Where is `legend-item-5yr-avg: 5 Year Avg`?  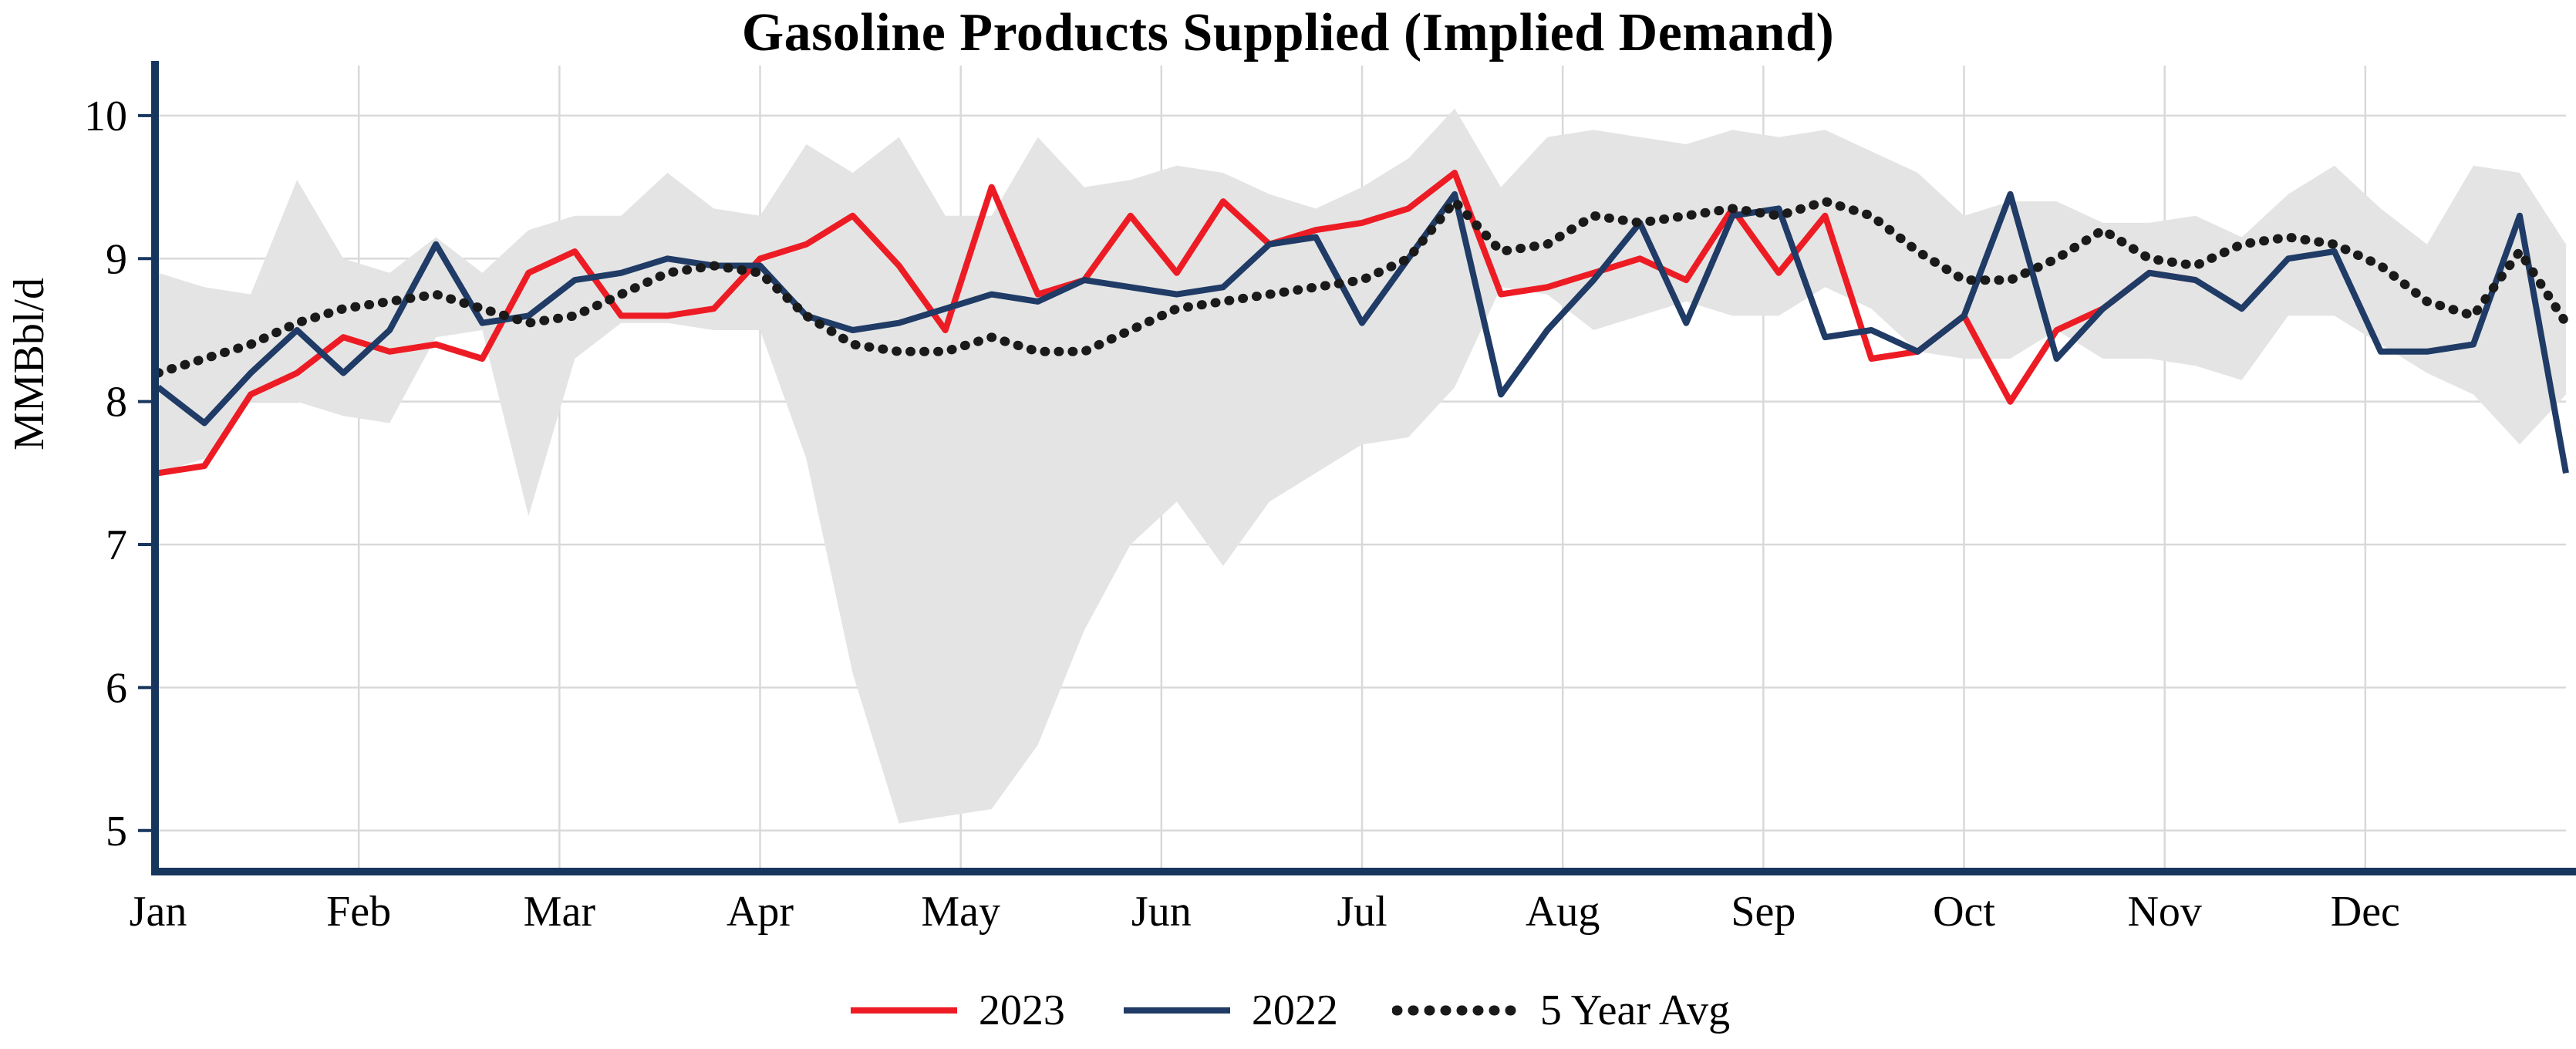
legend-item-5yr-avg: 5 Year Avg is located at coordinates (1561, 1010).